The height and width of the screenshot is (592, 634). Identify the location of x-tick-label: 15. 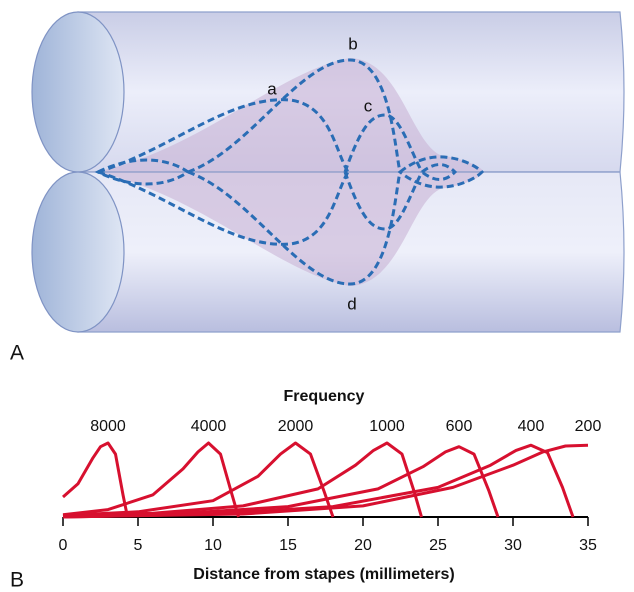
(288, 545).